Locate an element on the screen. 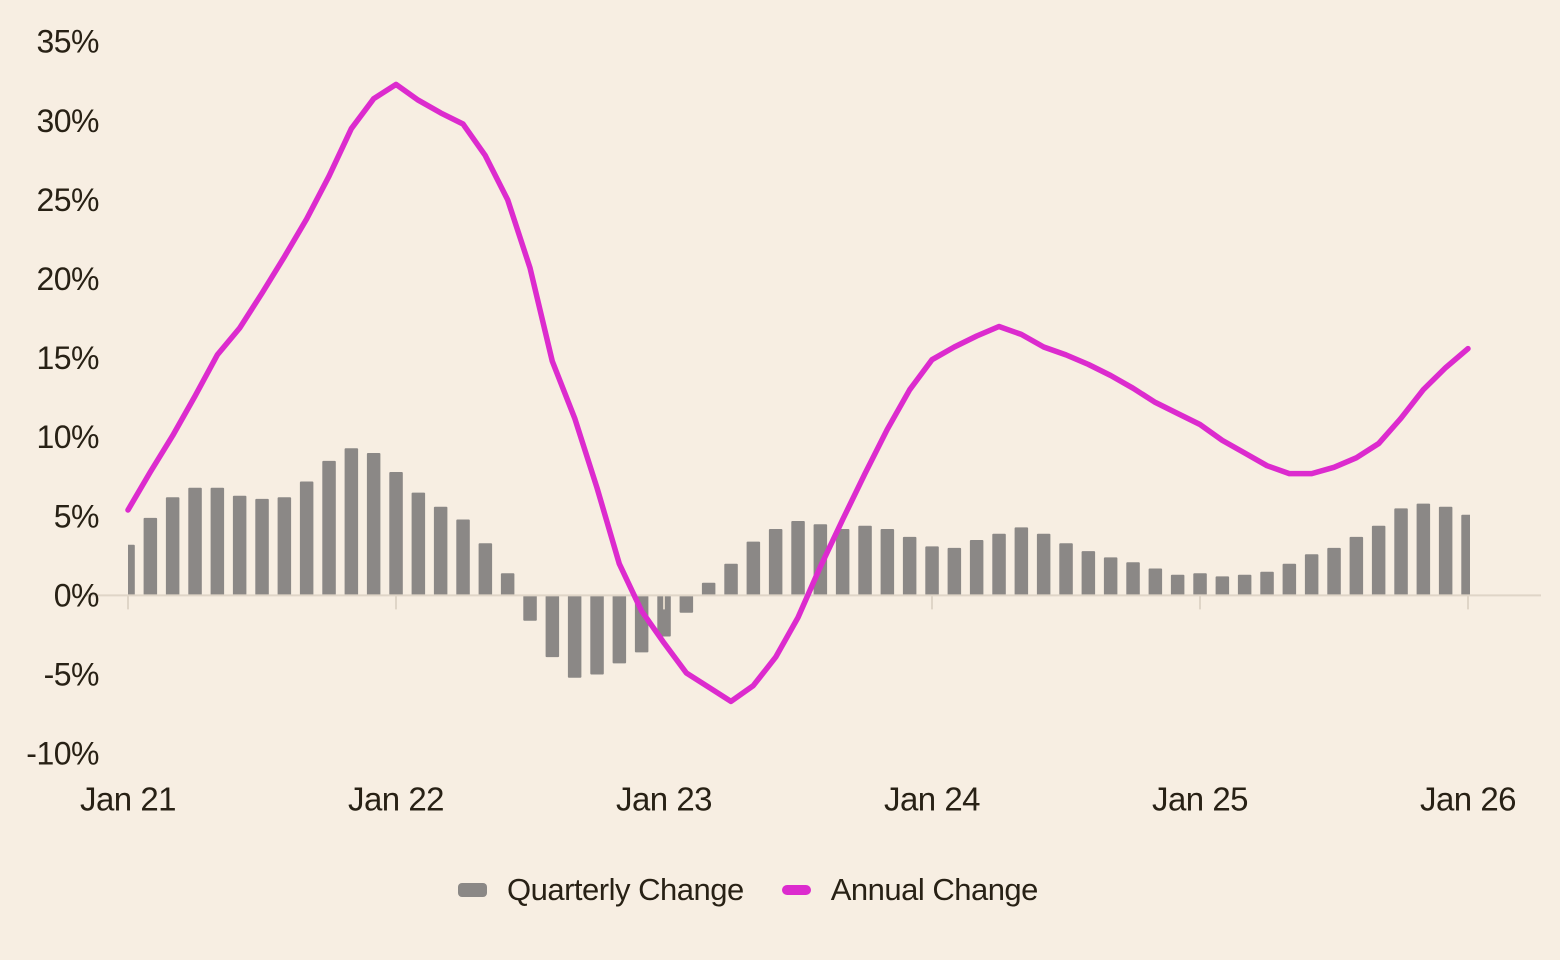  legend-label-quarterly-change: Quarterly Change is located at coordinates (625, 889).